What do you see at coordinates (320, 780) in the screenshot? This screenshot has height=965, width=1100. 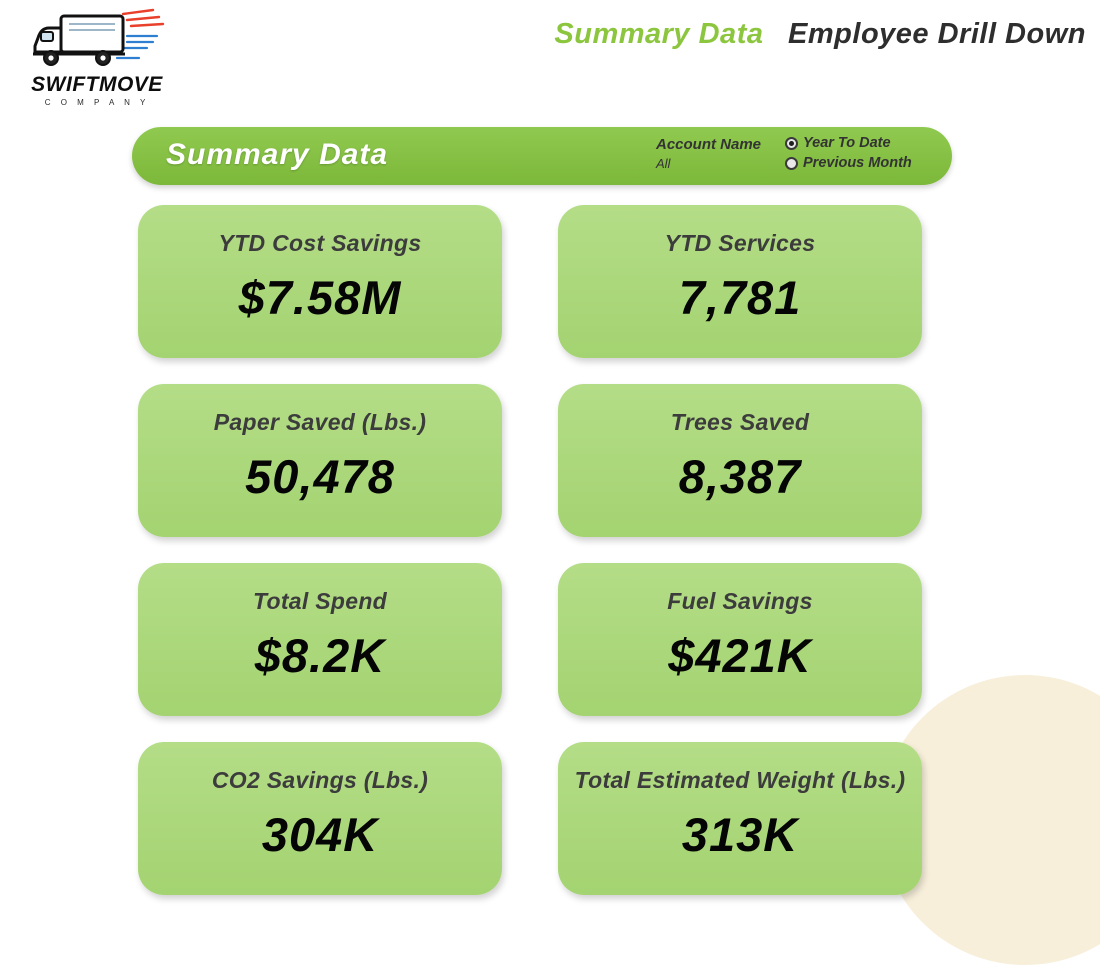 I see `kpi-label: CO2 Savings (Lbs.)` at bounding box center [320, 780].